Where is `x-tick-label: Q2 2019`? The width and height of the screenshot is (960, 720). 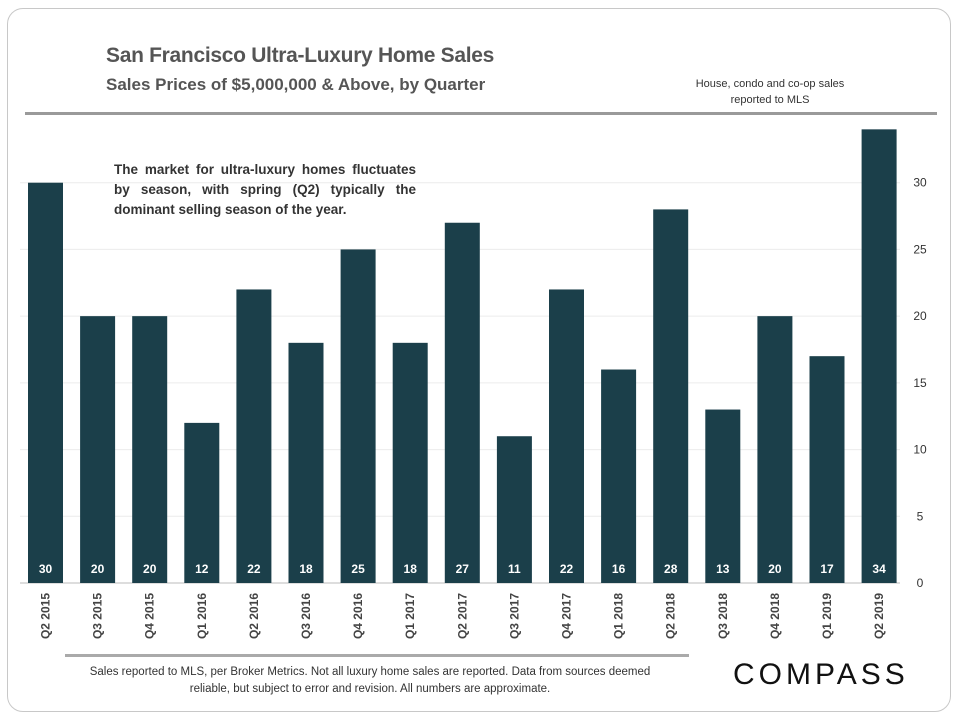
x-tick-label: Q2 2019 is located at coordinates (879, 616).